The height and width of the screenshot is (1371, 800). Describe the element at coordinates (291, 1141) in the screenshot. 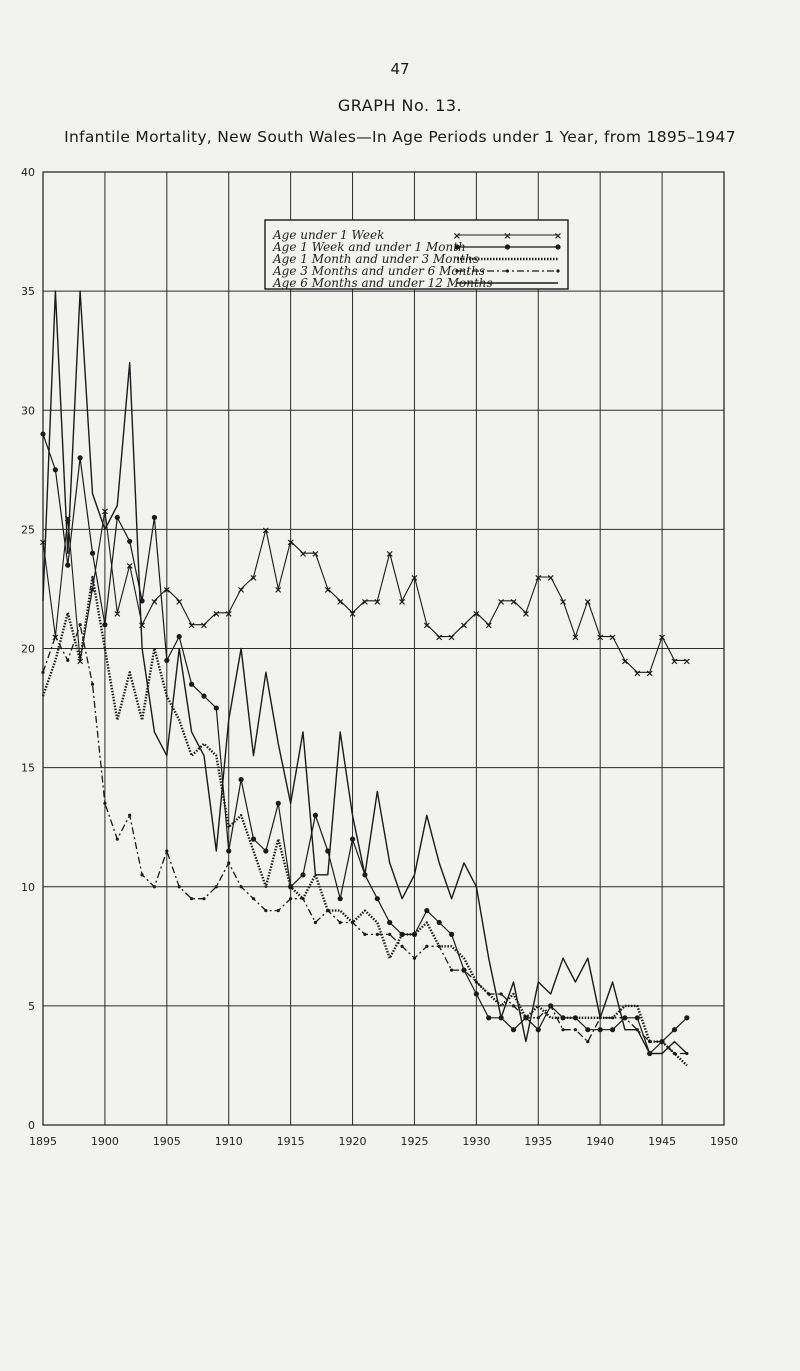

I see `x-tick-label: 1915` at that location.